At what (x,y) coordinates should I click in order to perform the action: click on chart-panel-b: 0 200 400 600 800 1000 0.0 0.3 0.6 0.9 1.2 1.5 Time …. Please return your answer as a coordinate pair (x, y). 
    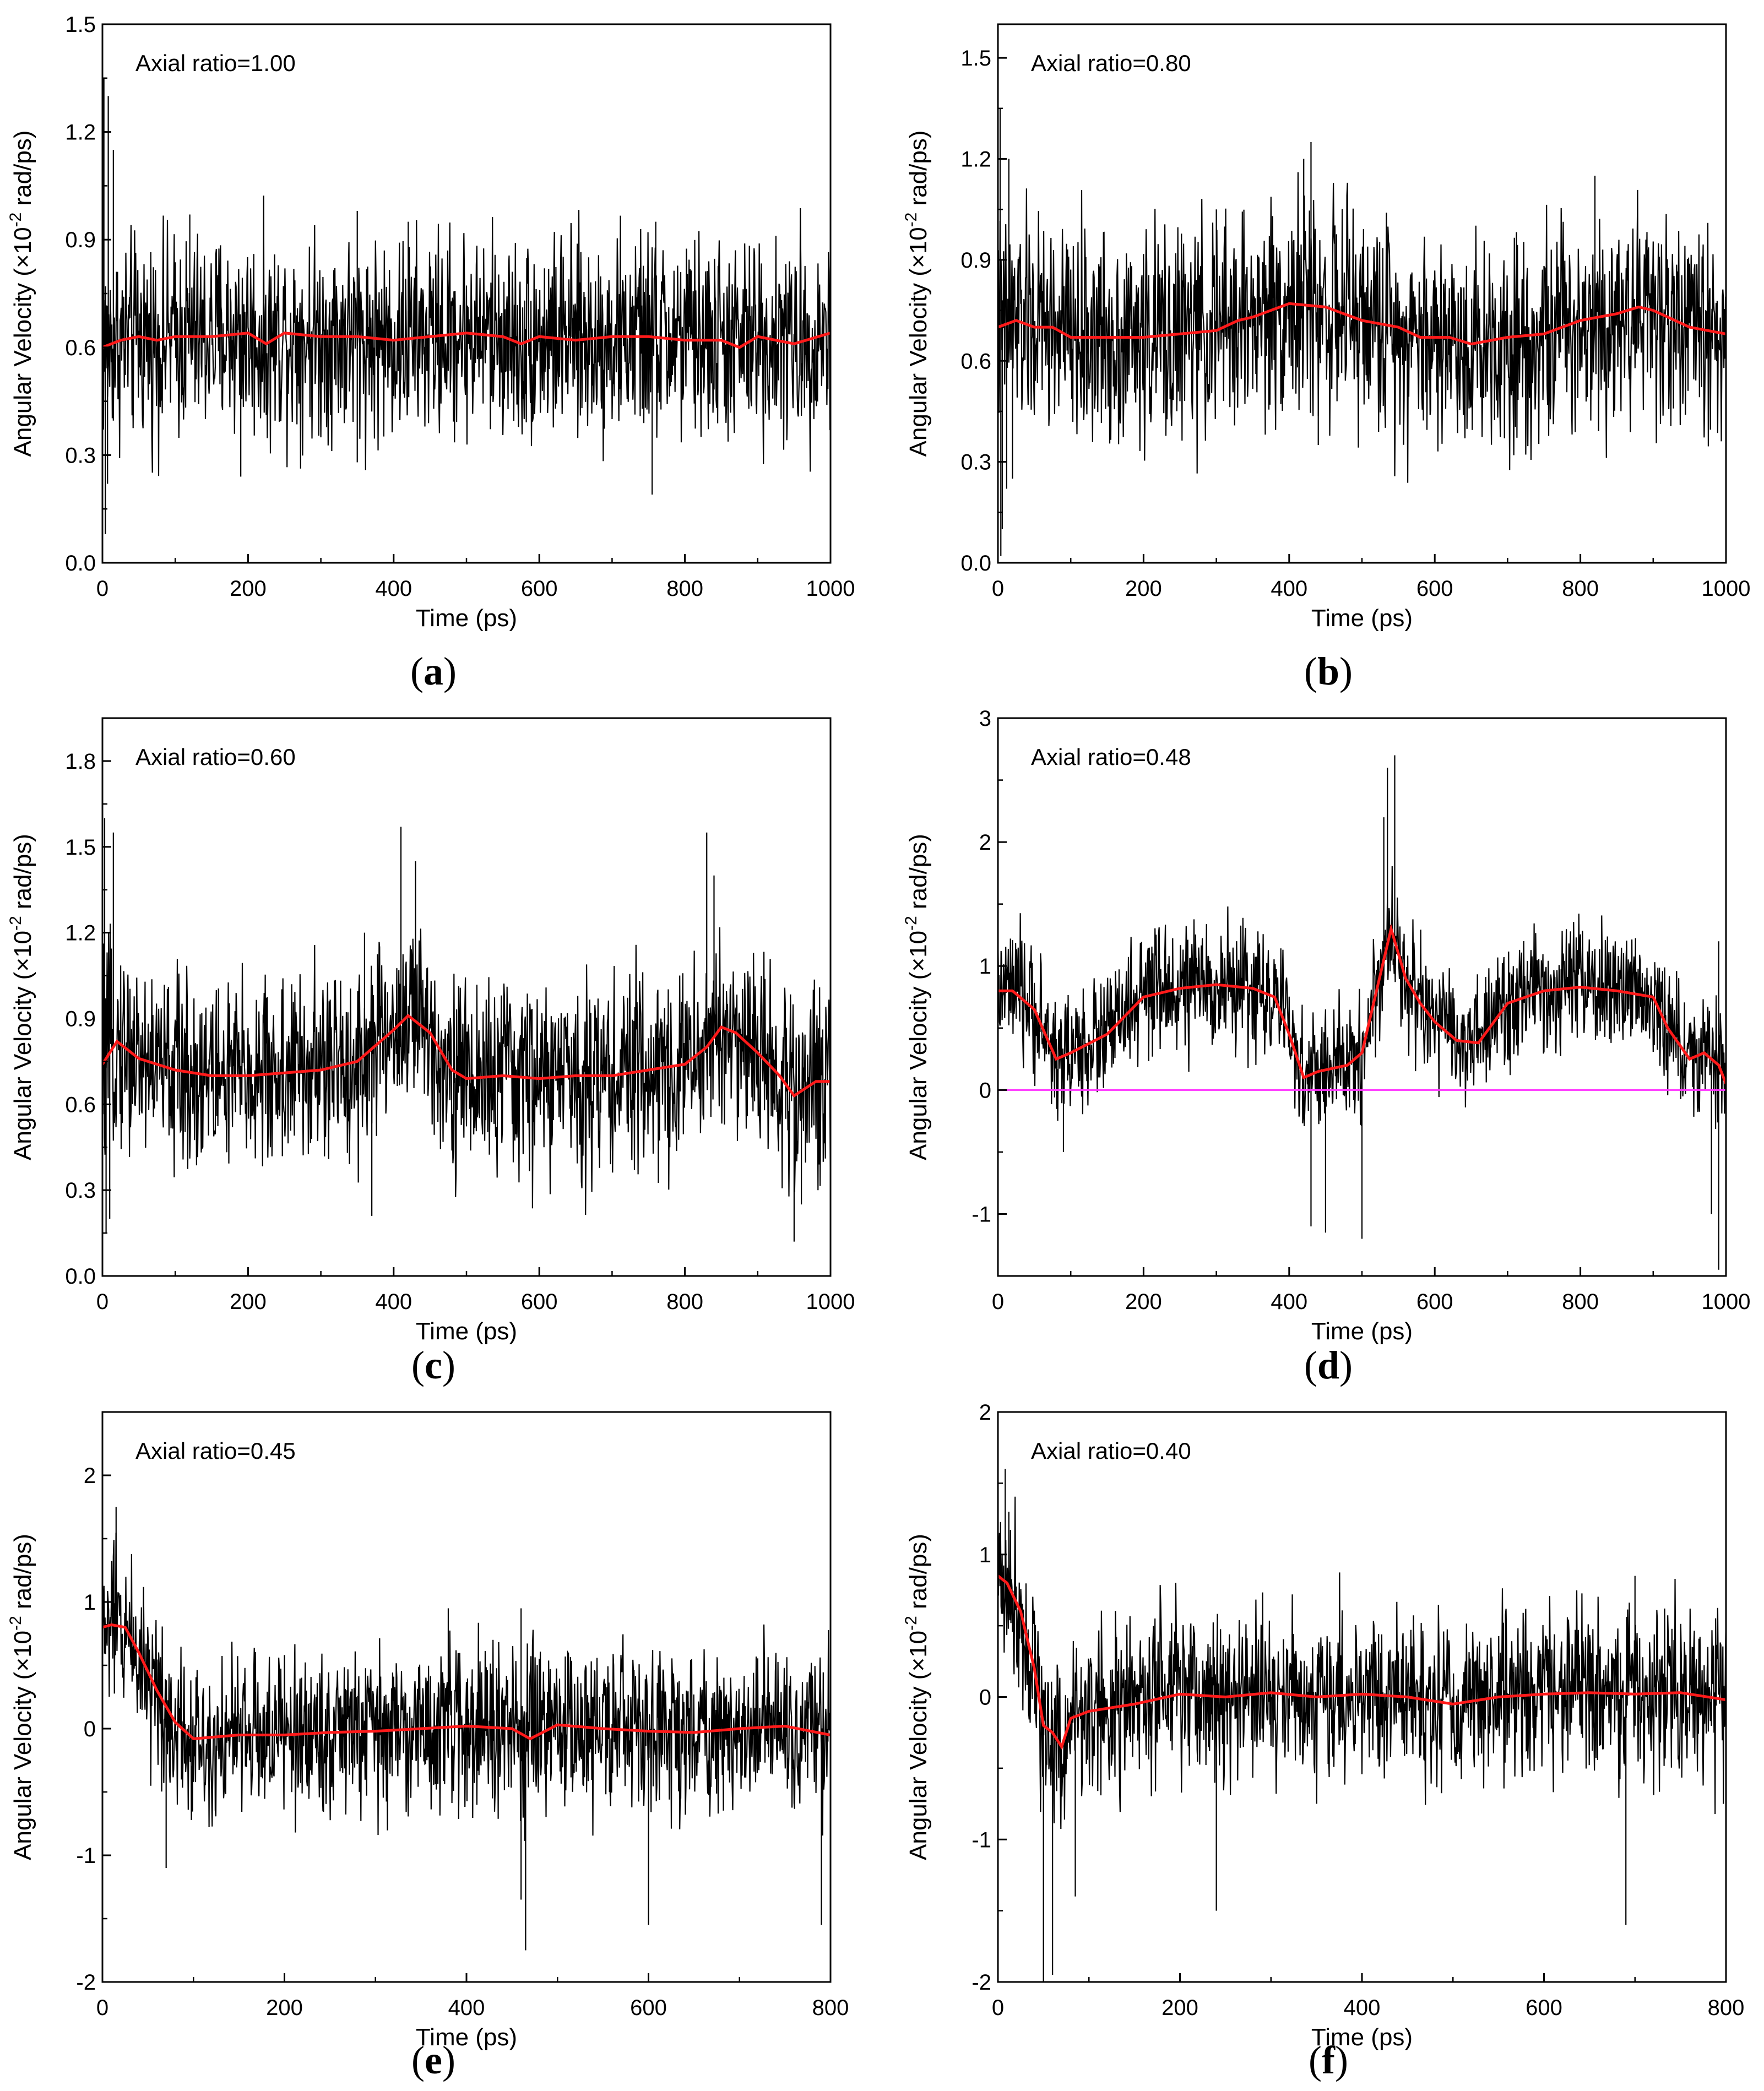
    Looking at the image, I should click on (1326, 327).